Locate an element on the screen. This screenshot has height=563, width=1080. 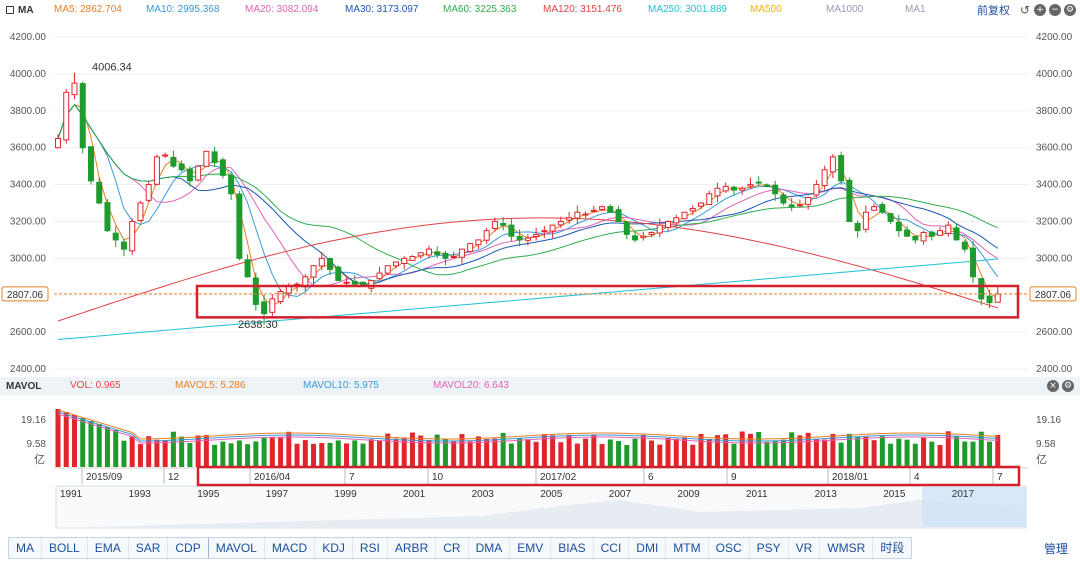
tab-时段: 时段 is located at coordinates (892, 548).